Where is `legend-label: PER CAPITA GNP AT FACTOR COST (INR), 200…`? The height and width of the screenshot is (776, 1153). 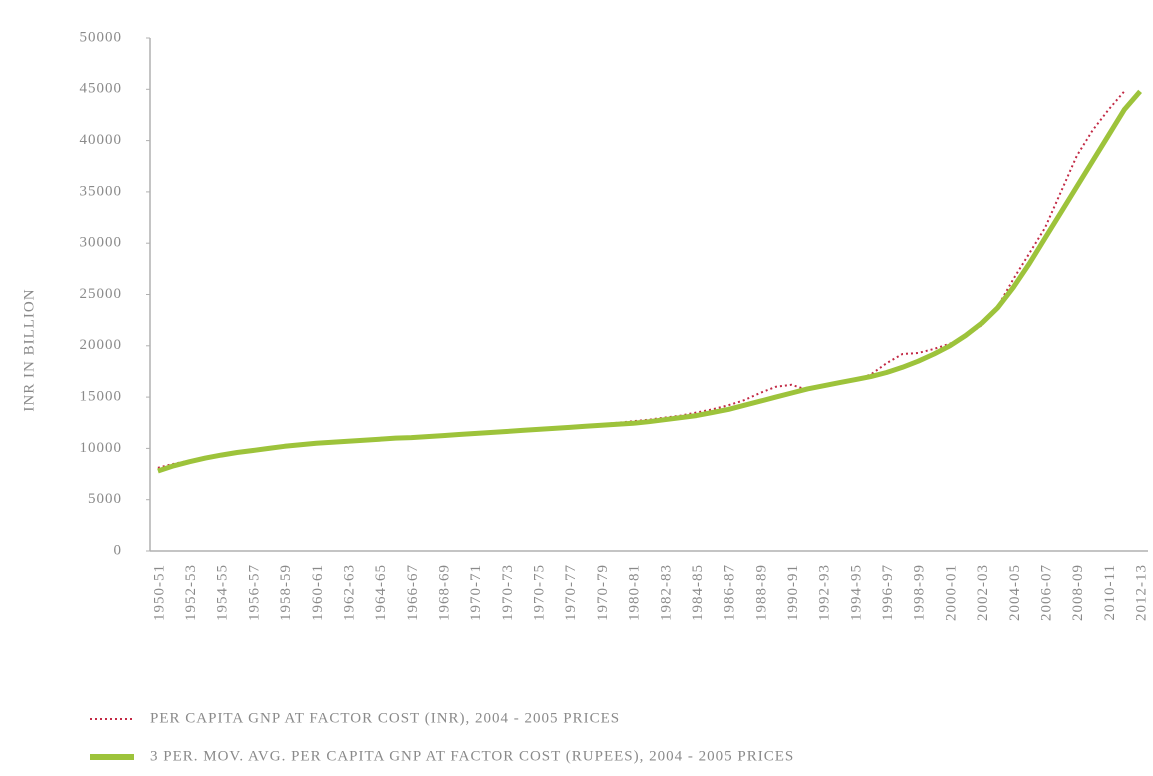
legend-label: PER CAPITA GNP AT FACTOR COST (INR), 200… is located at coordinates (385, 718).